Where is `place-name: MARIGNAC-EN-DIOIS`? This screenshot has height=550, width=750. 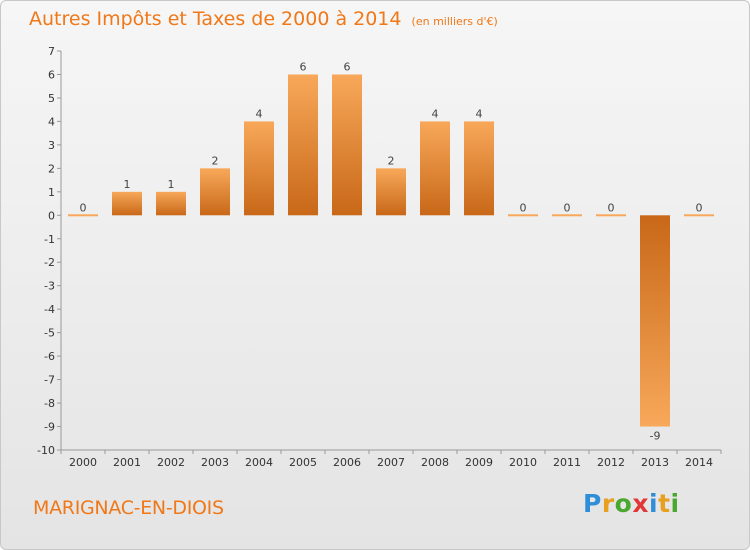
place-name: MARIGNAC-EN-DIOIS is located at coordinates (128, 508).